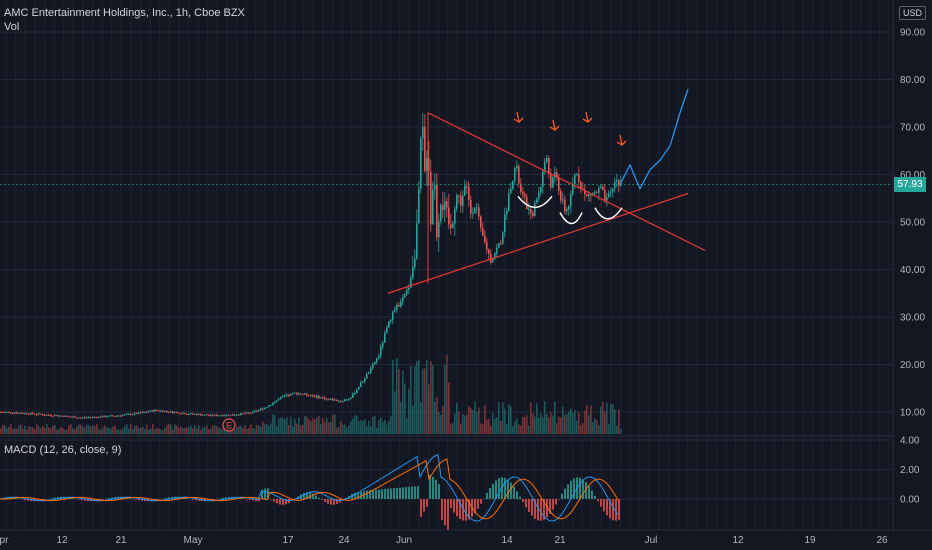 Image resolution: width=932 pixels, height=550 pixels. What do you see at coordinates (554, 125) in the screenshot?
I see `arrow-mark` at bounding box center [554, 125].